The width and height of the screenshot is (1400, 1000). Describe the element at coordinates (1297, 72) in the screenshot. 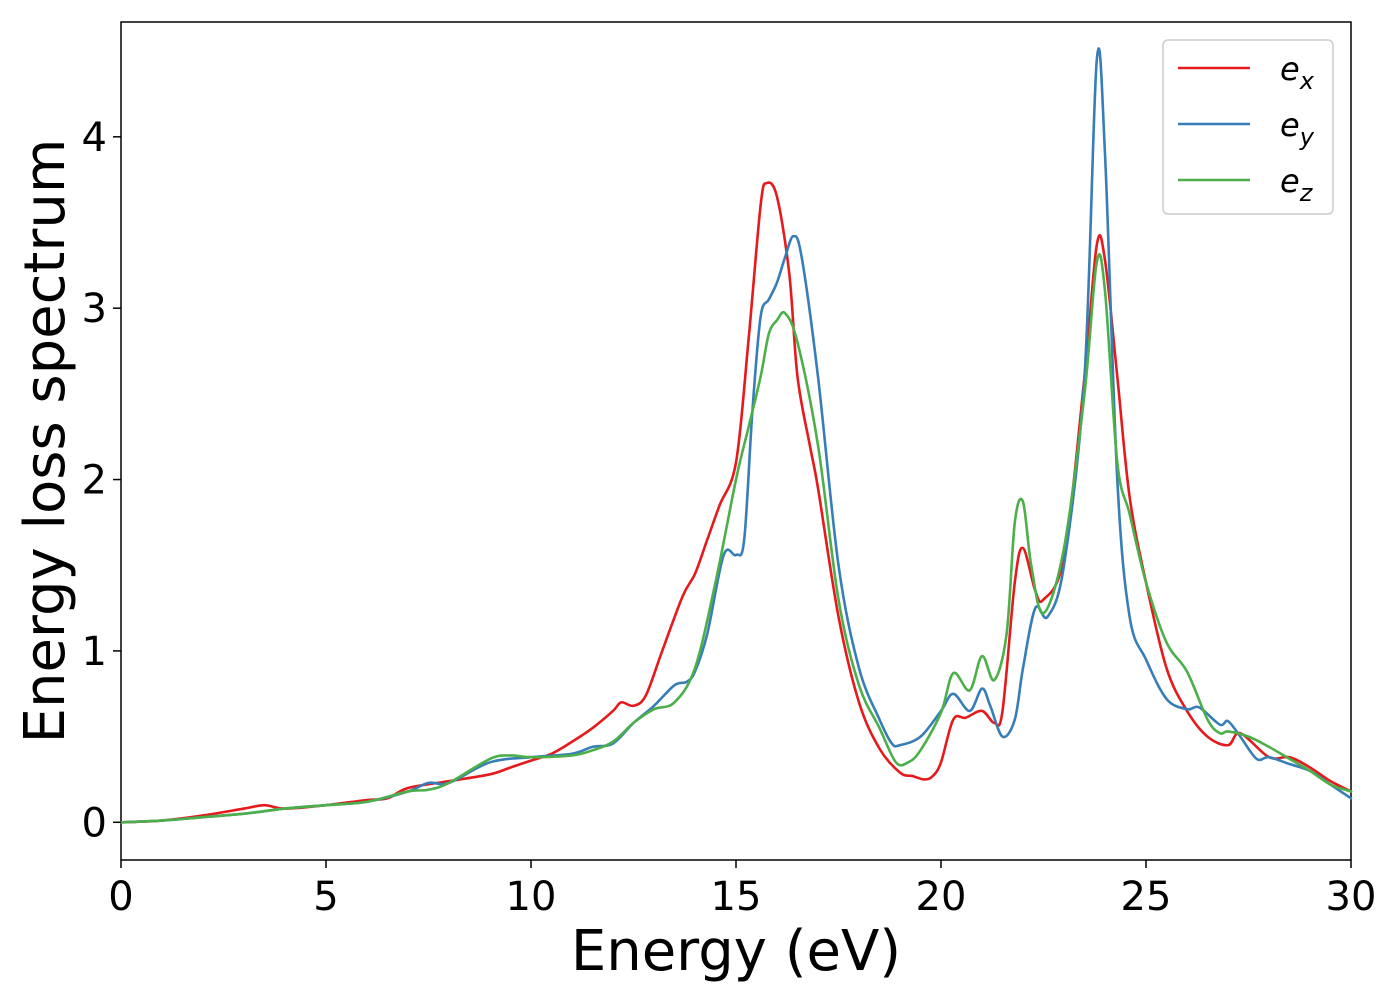

I see `legend-label-x: ex` at that location.